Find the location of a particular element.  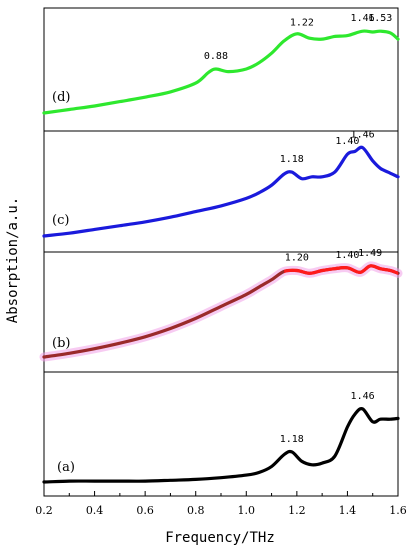

x-tick-label: 1.6 is located at coordinates (398, 510).